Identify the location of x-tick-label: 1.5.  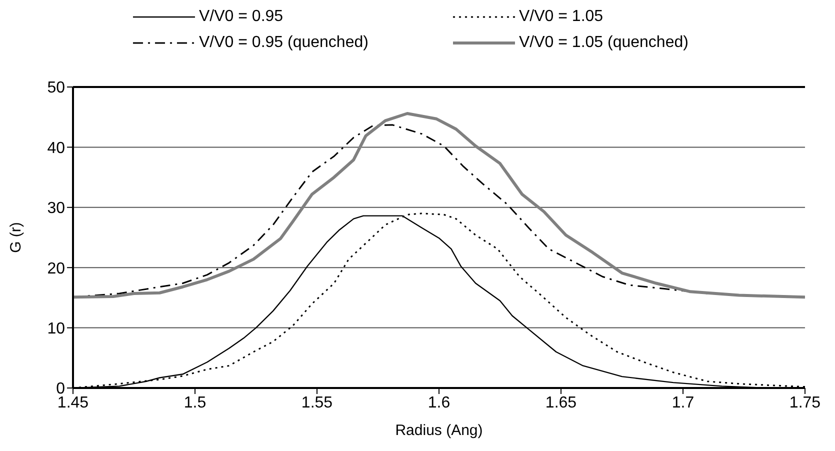
(195, 403).